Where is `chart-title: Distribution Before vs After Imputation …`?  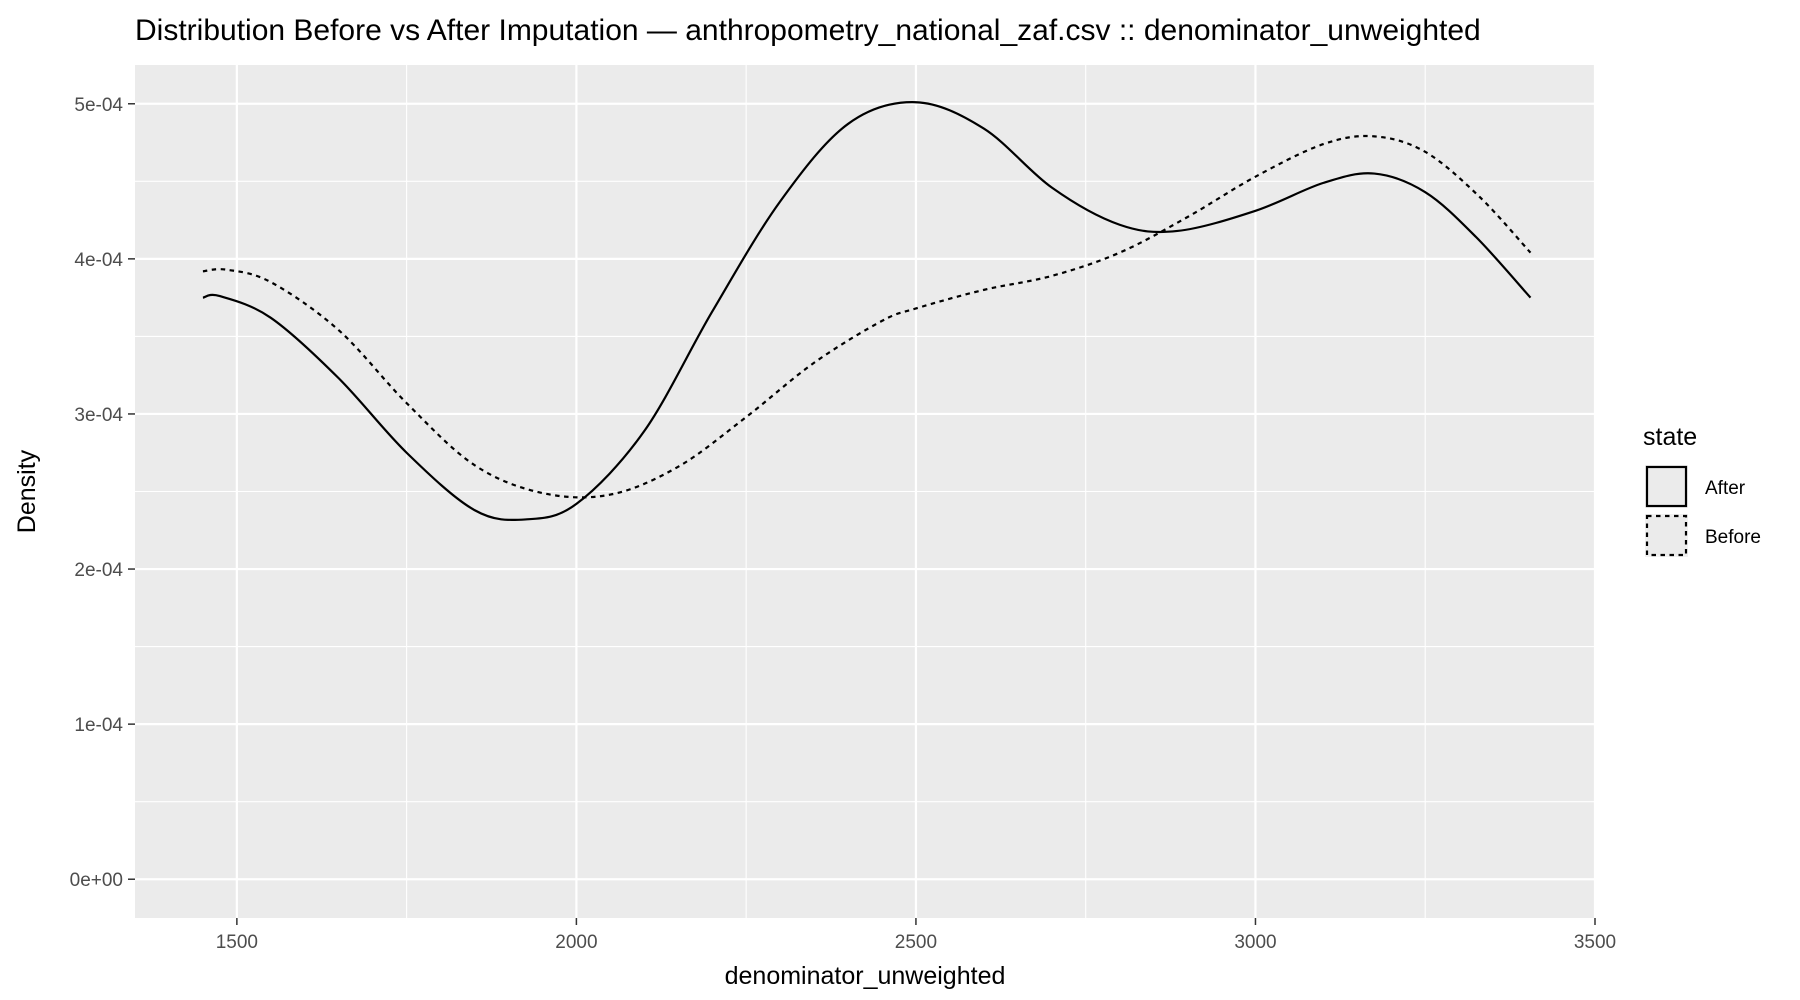
chart-title: Distribution Before vs After Imputation … is located at coordinates (808, 30).